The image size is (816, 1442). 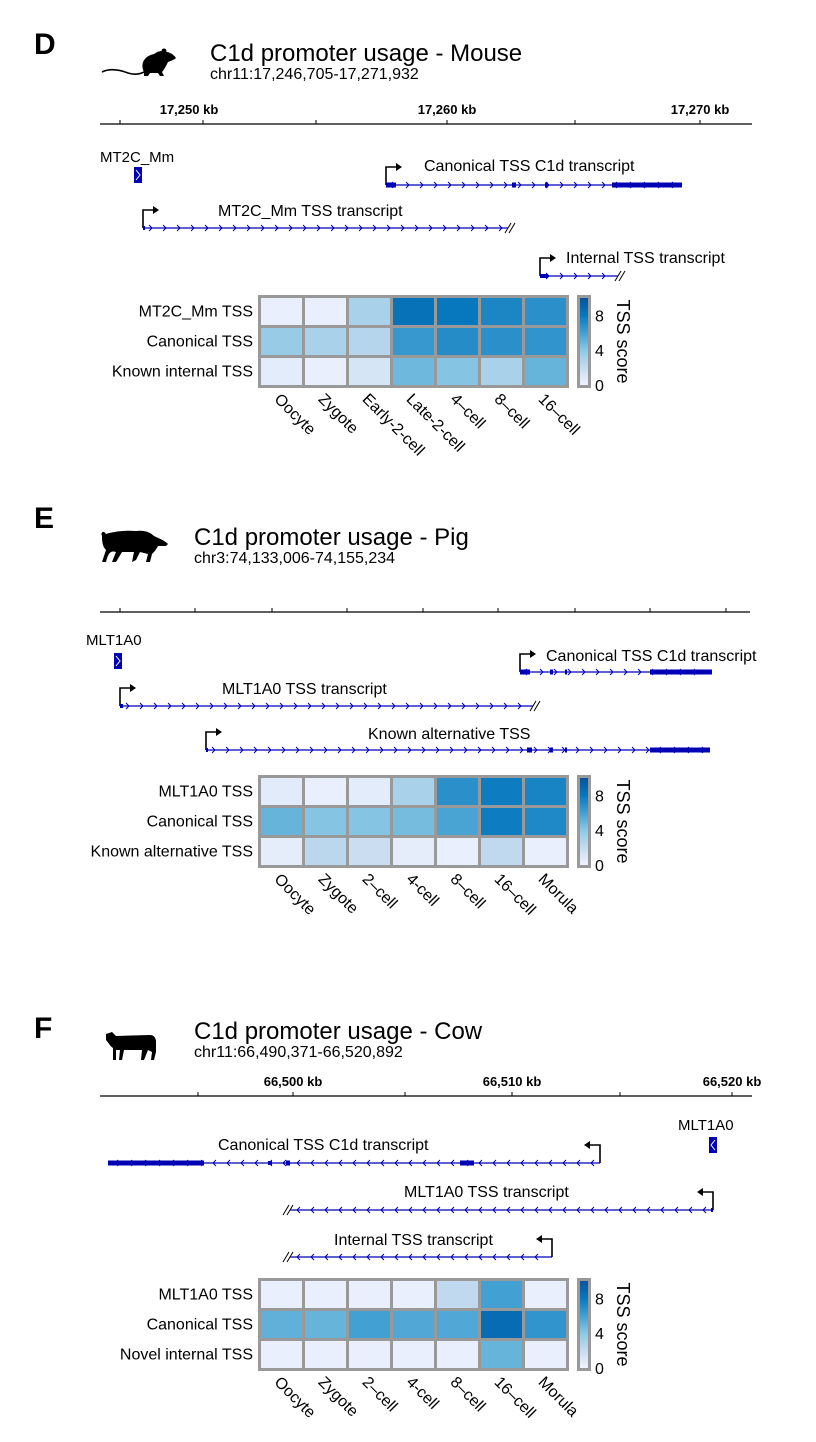 I want to click on heatmap-row-label: Known internal TSS, so click(x=182, y=372).